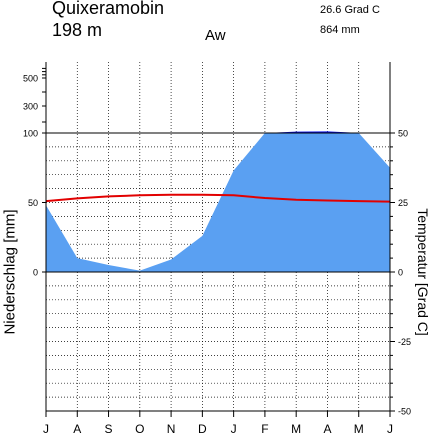 This screenshot has height=440, width=433. I want to click on left-tick-label: 500, so click(30, 79).